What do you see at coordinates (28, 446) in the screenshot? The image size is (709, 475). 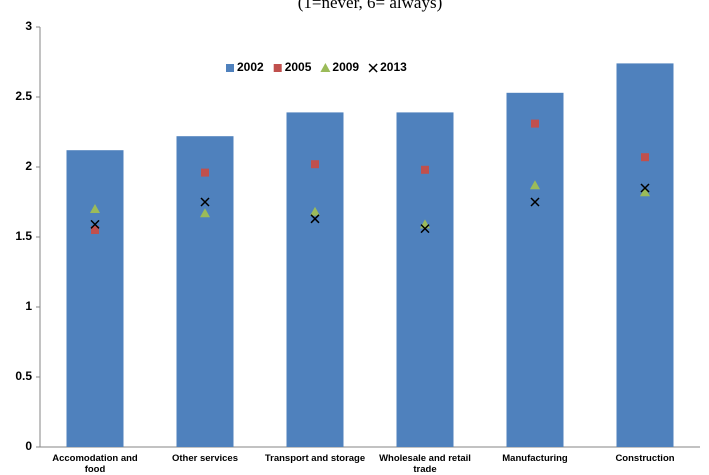 I see `y-tick-label: 0` at bounding box center [28, 446].